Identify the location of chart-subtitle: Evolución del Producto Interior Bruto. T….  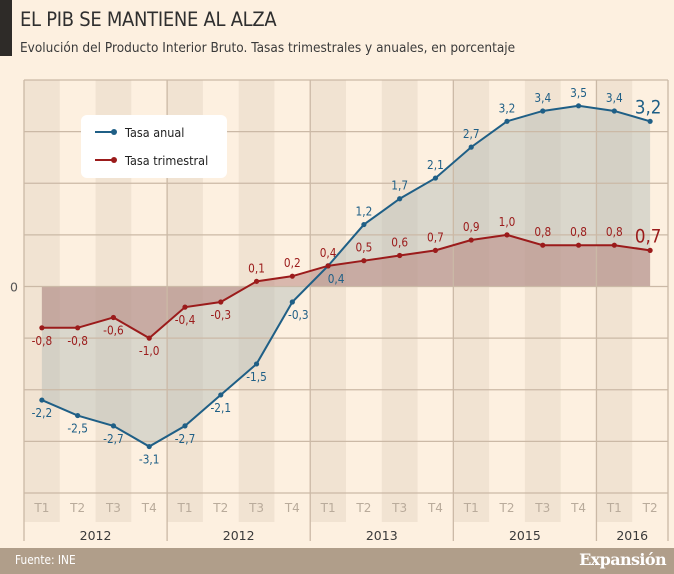
(268, 48).